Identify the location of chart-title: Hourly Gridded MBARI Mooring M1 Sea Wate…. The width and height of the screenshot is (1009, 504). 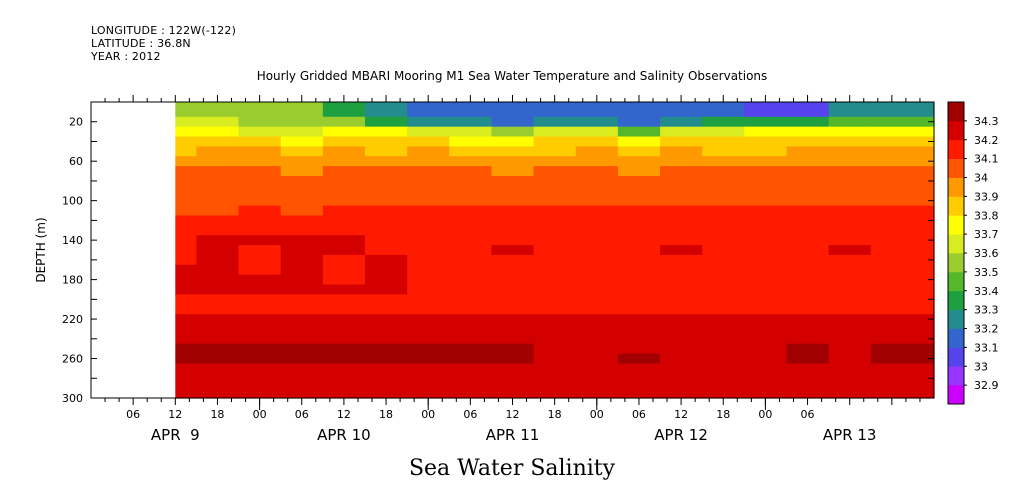
(512, 76).